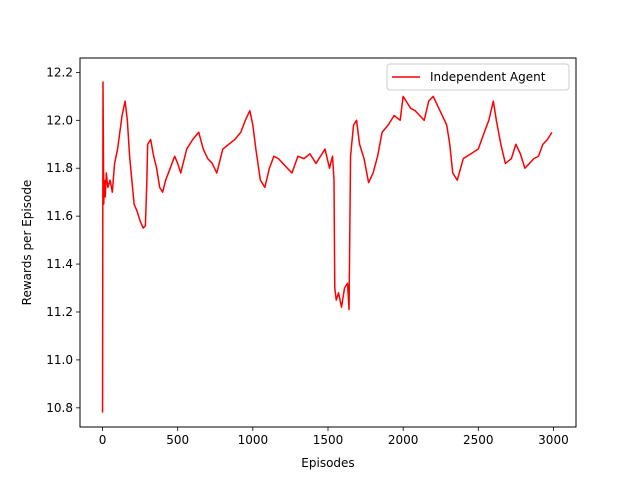 The image size is (640, 484). I want to click on x-axis: 0 500 1000 1500 2000 2500 3000, so click(334, 437).